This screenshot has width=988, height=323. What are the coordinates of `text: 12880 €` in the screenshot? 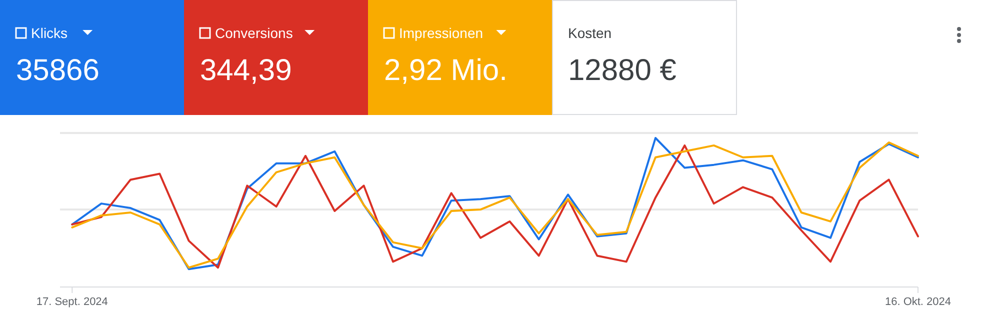 It's located at (622, 70).